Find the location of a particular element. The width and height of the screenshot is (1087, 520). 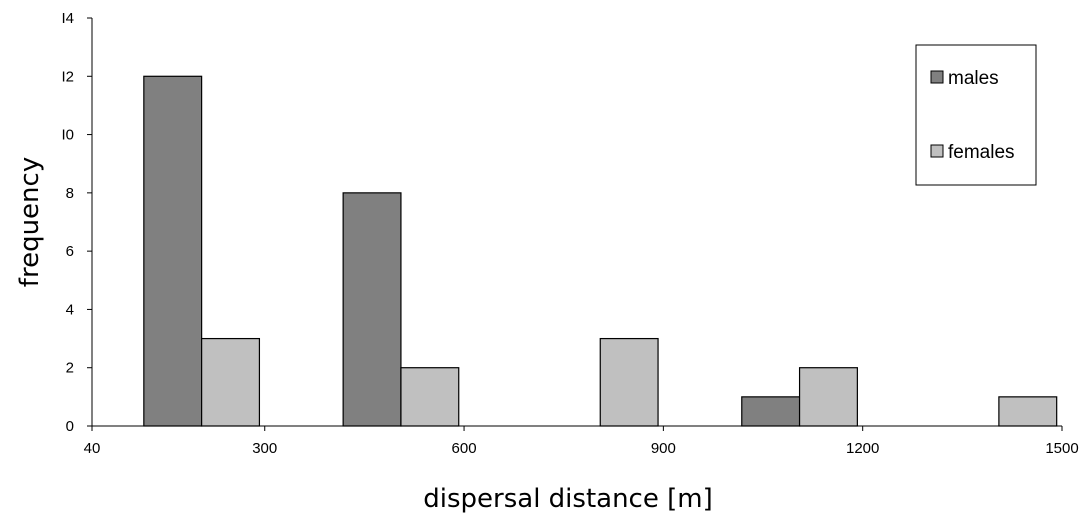

y-axis-title: frequency is located at coordinates (30, 222).